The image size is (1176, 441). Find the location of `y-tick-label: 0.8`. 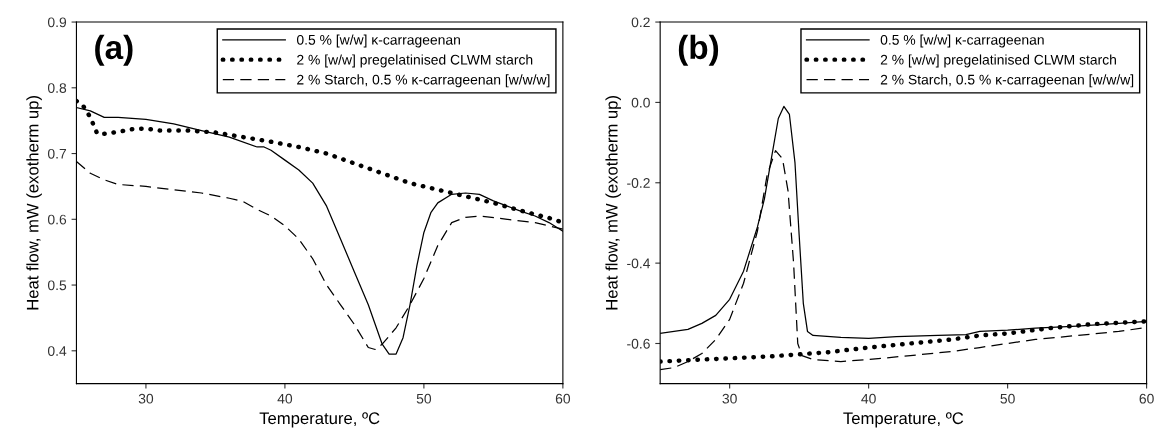

y-tick-label: 0.8 is located at coordinates (57, 88).